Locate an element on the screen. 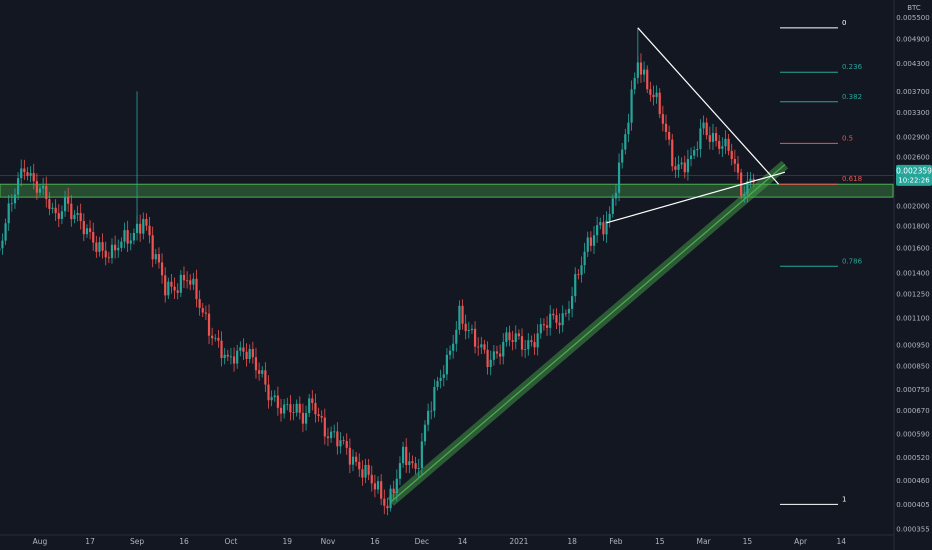 This screenshot has width=932, height=550. time-axis-tick: 16 is located at coordinates (375, 541).